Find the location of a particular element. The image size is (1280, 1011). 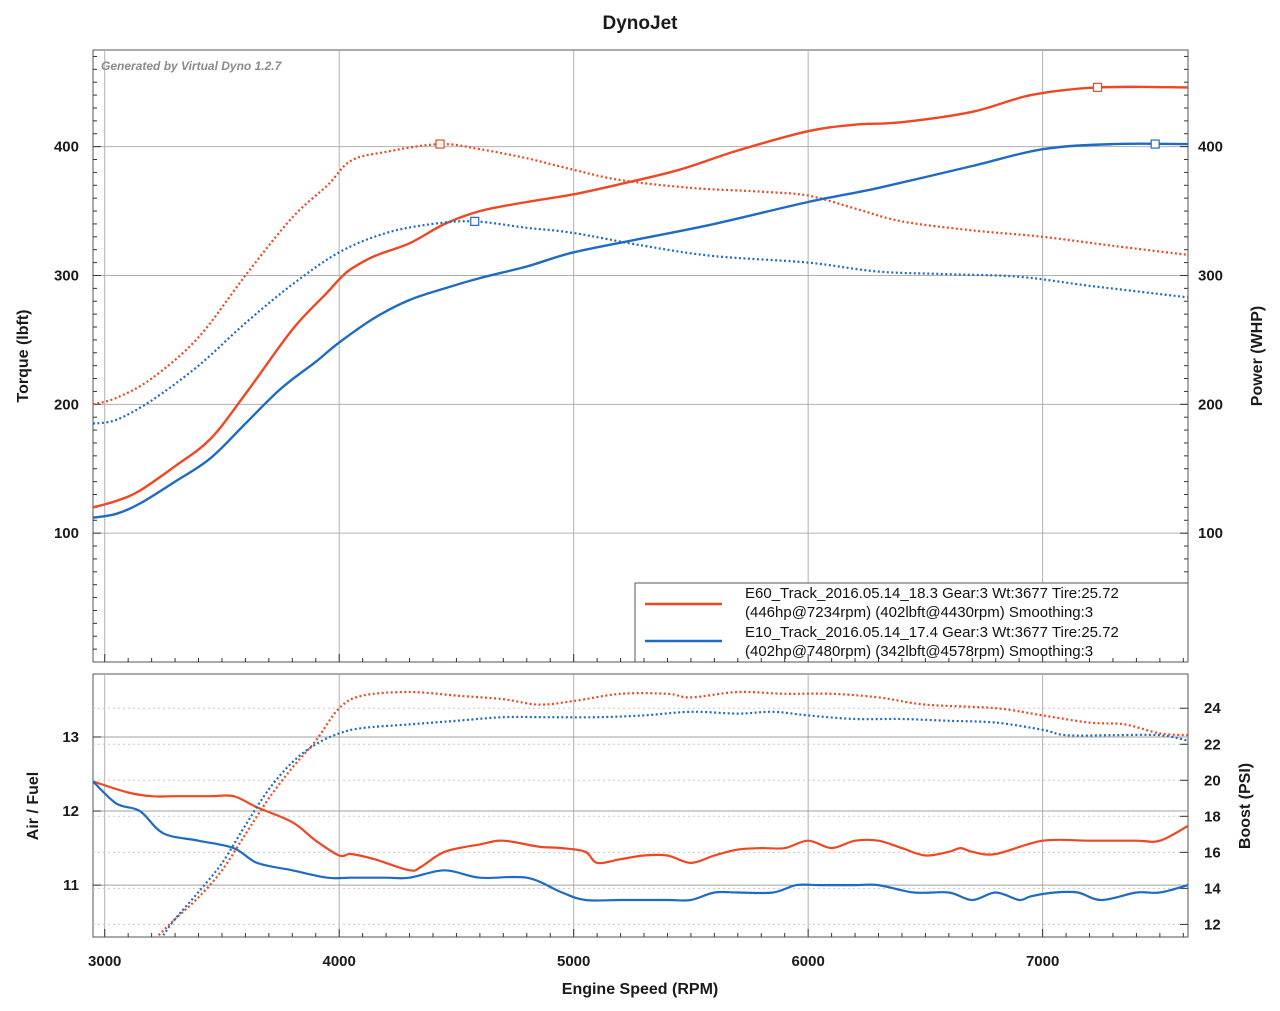

torque-tick-label-100: 100 is located at coordinates (66, 533).